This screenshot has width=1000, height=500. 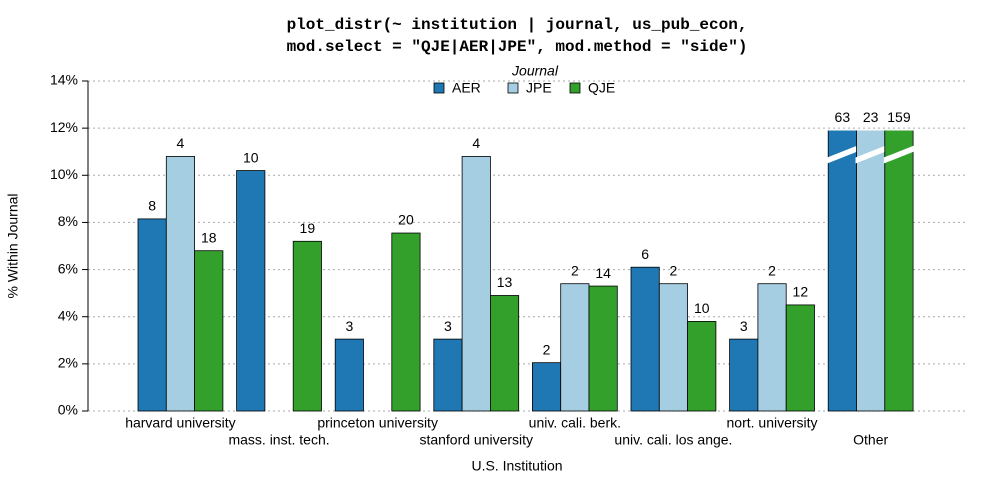 I want to click on x-tick-label: Other, so click(x=870, y=440).